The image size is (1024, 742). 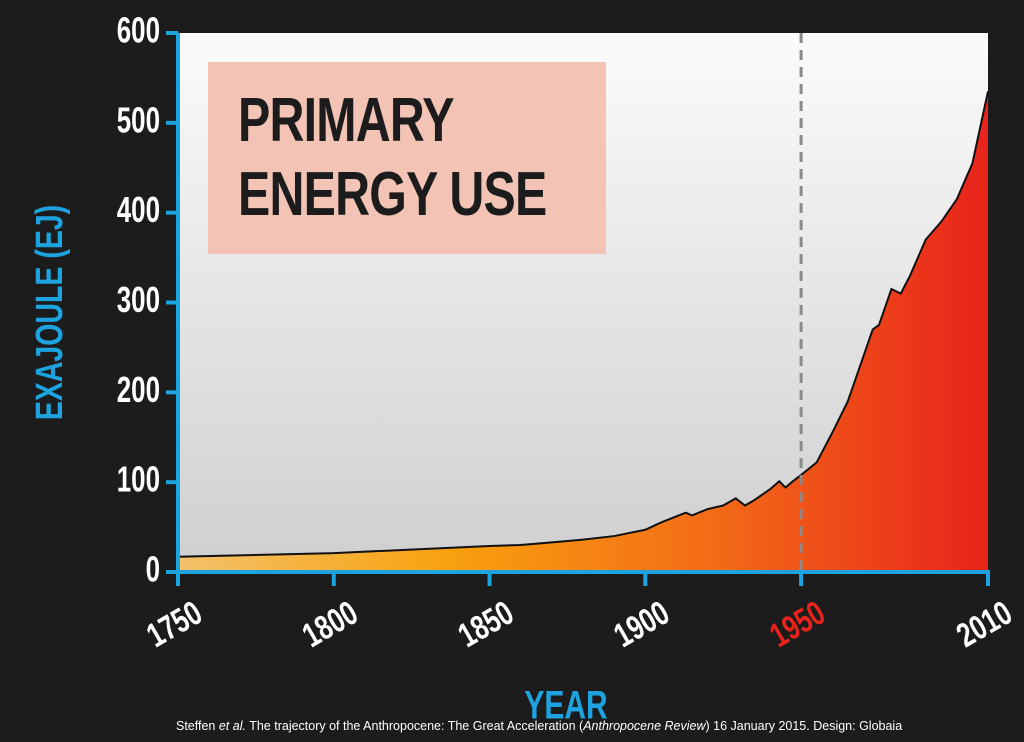 What do you see at coordinates (804, 726) in the screenshot?
I see `source-part: ) 16 January 2015. Design: Globaia` at bounding box center [804, 726].